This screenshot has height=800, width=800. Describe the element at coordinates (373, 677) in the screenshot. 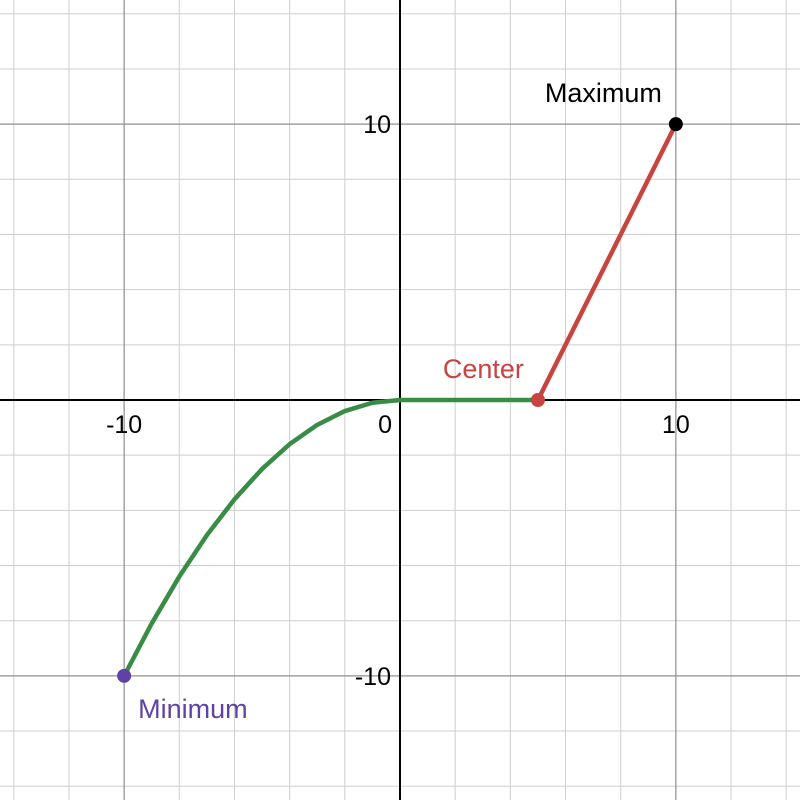

I see `y-tick-label: -10` at that location.